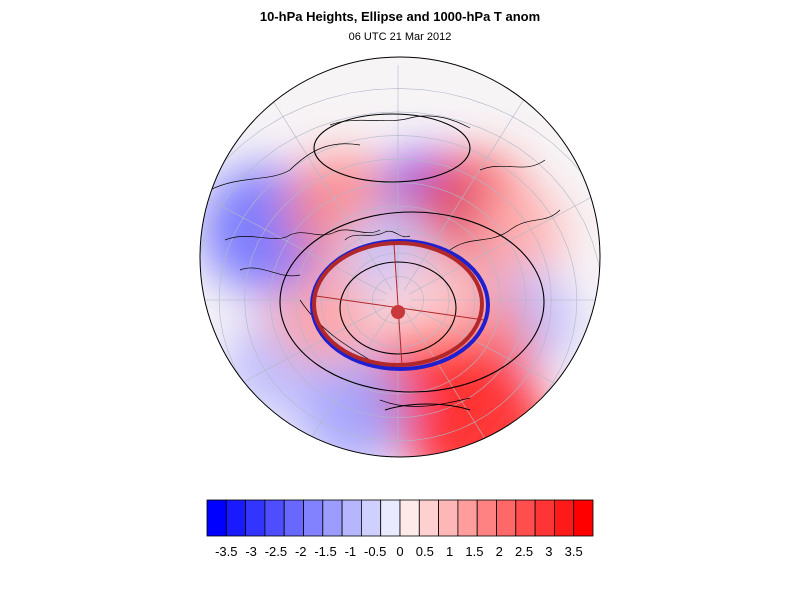 This screenshot has width=800, height=600. I want to click on colorbar-tick-label: 3.5, so click(574, 551).